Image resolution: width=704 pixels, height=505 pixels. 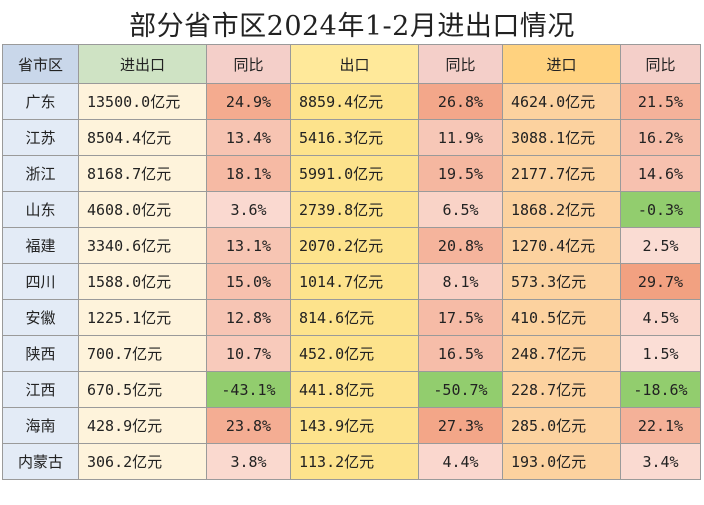 I want to click on province-cell: 安徽, so click(x=40, y=317).